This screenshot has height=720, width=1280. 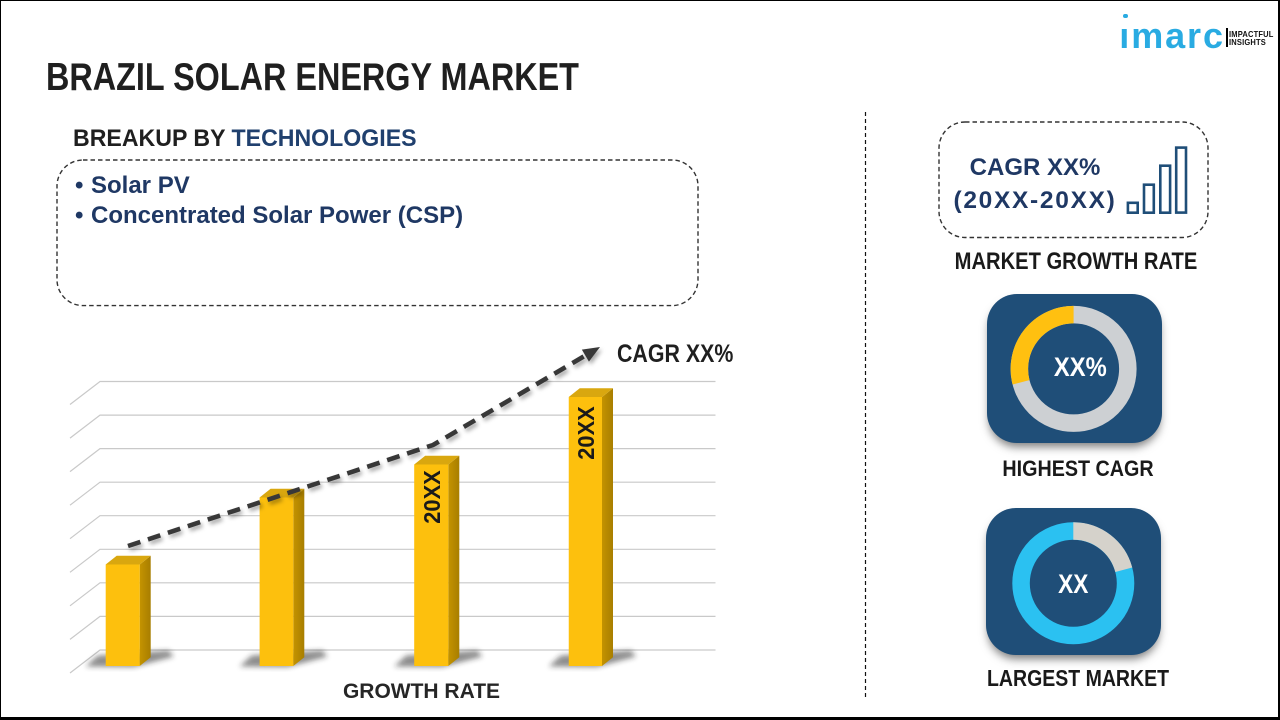 What do you see at coordinates (1080, 368) in the screenshot?
I see `svg-text: XX%` at bounding box center [1080, 368].